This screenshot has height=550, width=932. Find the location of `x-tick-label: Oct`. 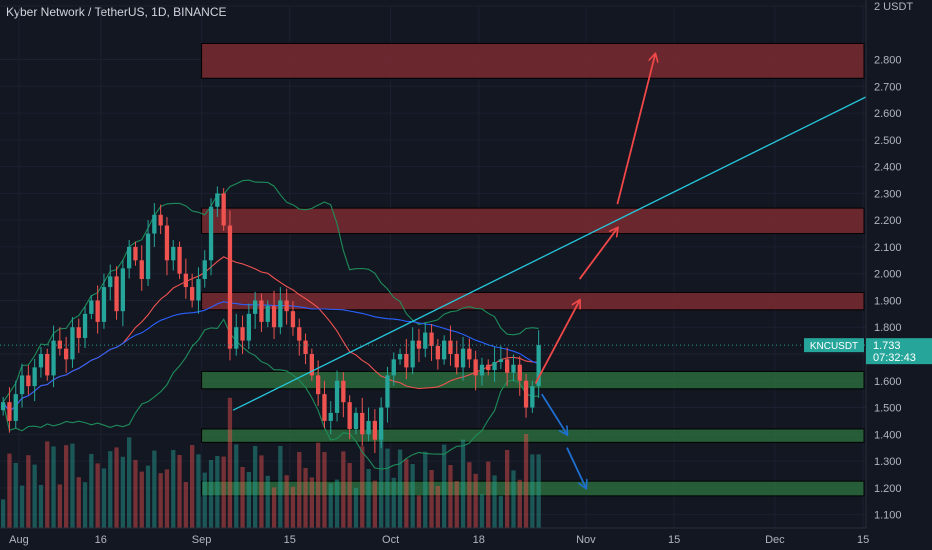

x-tick-label: Oct is located at coordinates (390, 540).